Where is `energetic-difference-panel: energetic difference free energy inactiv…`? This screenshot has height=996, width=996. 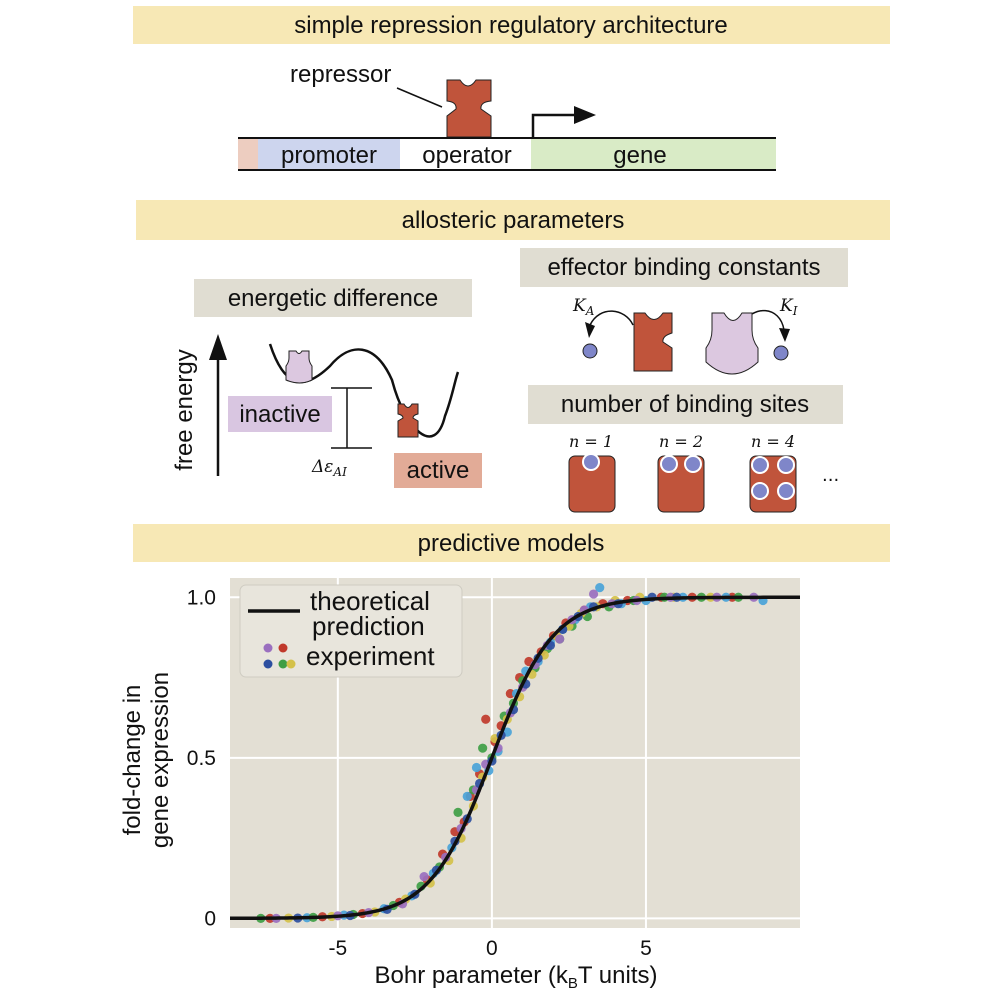 energetic-difference-panel: energetic difference free energy inactiv… is located at coordinates (326, 383).